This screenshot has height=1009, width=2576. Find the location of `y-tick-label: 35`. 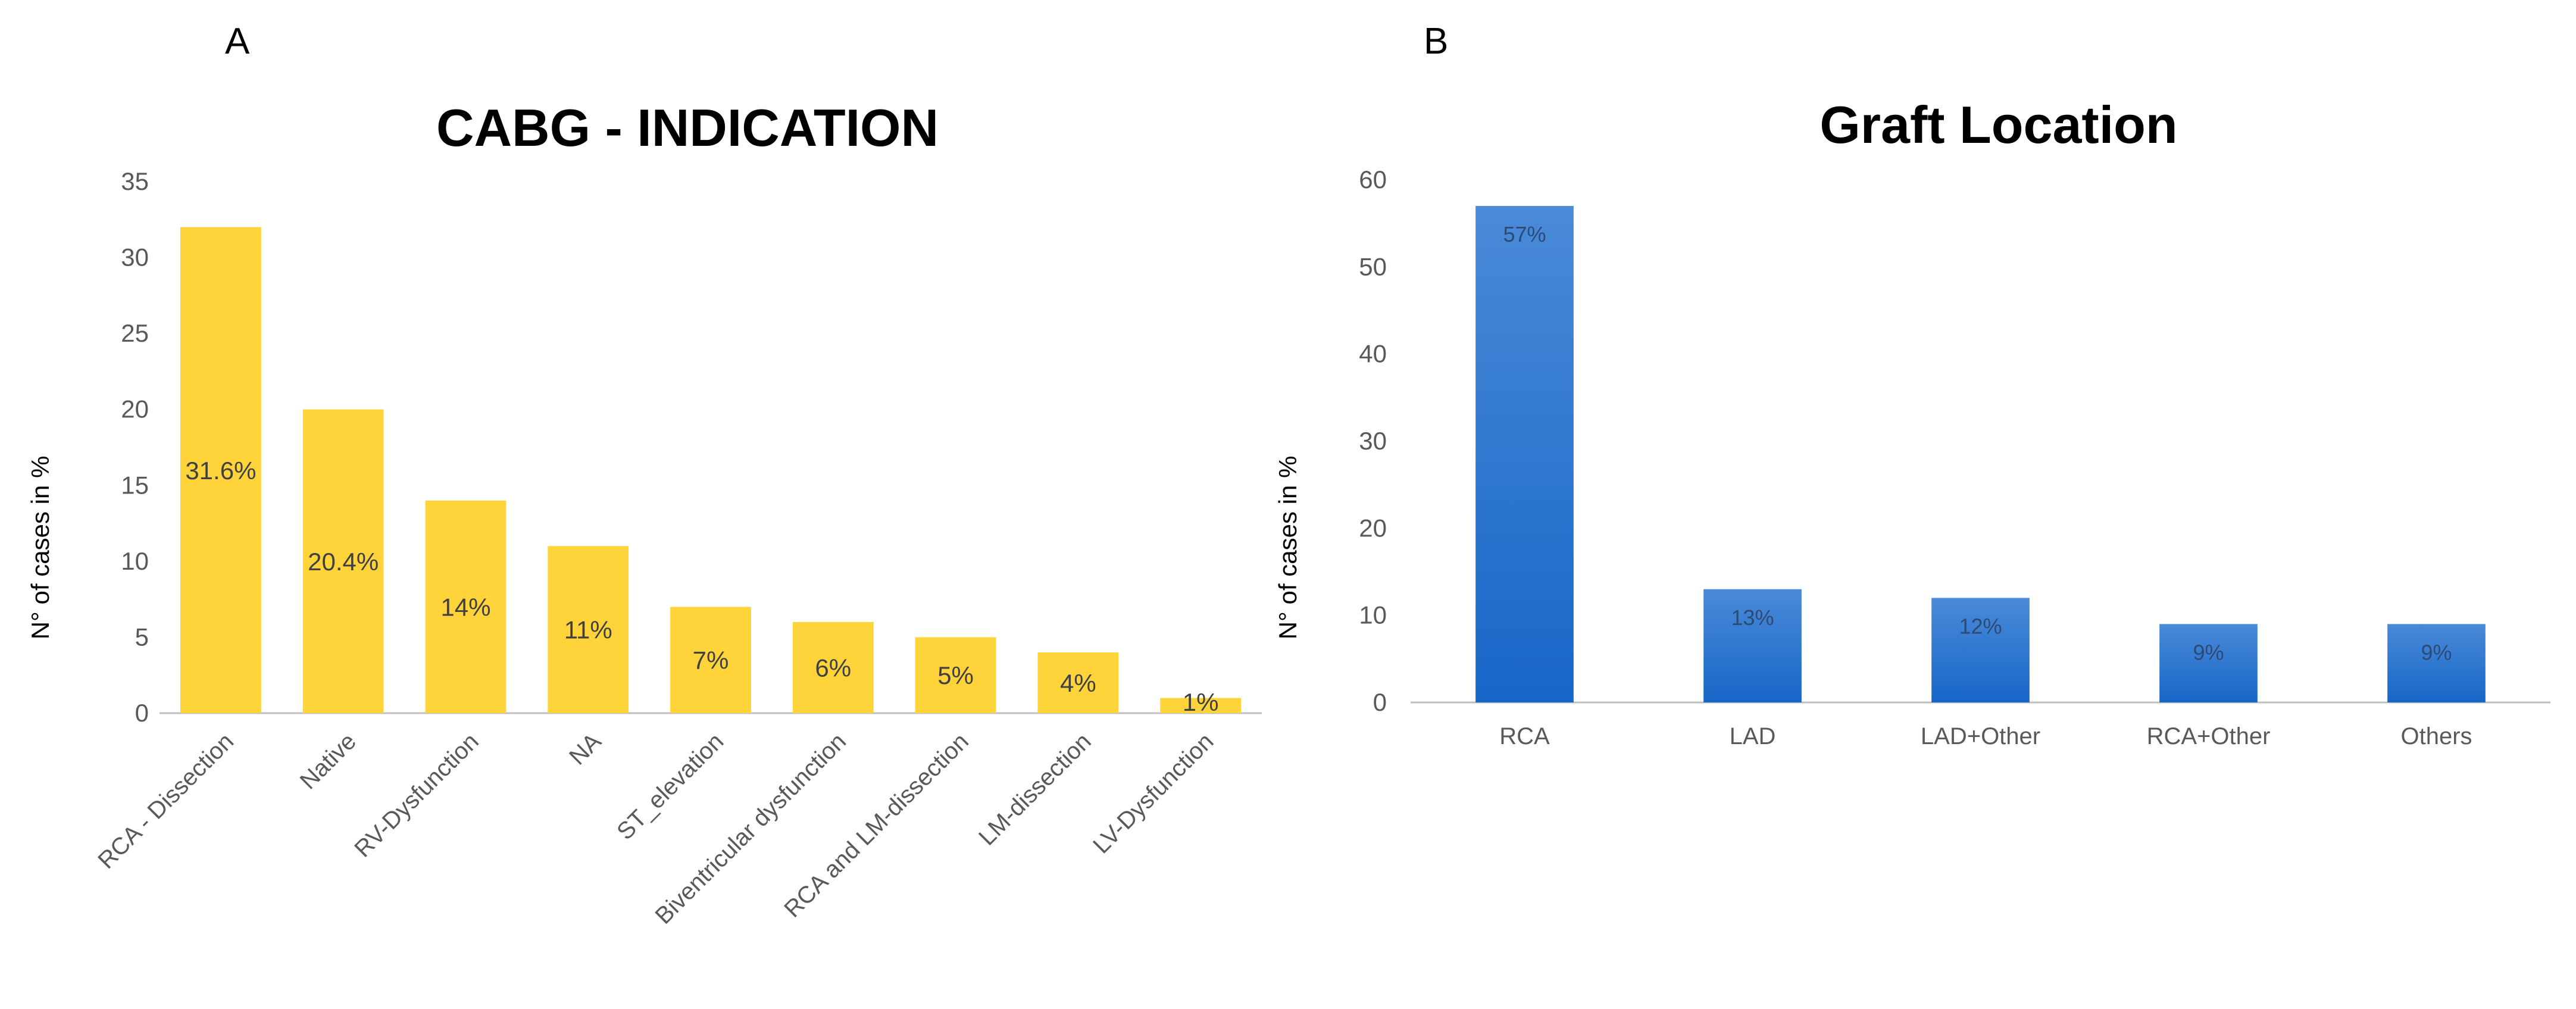

y-tick-label: 35 is located at coordinates (135, 181).